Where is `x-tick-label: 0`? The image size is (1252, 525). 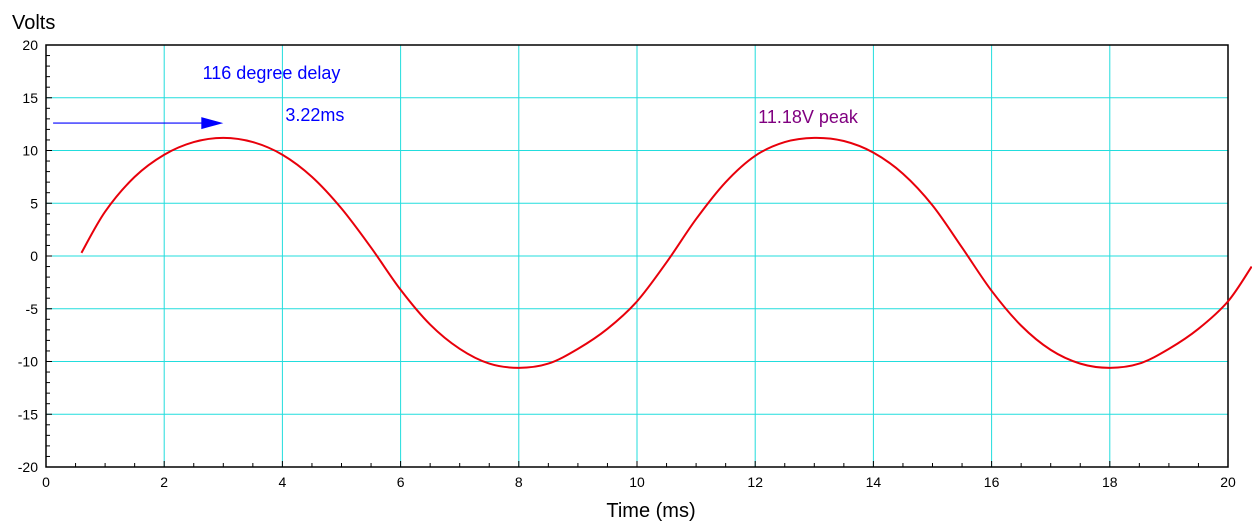 x-tick-label: 0 is located at coordinates (46, 482).